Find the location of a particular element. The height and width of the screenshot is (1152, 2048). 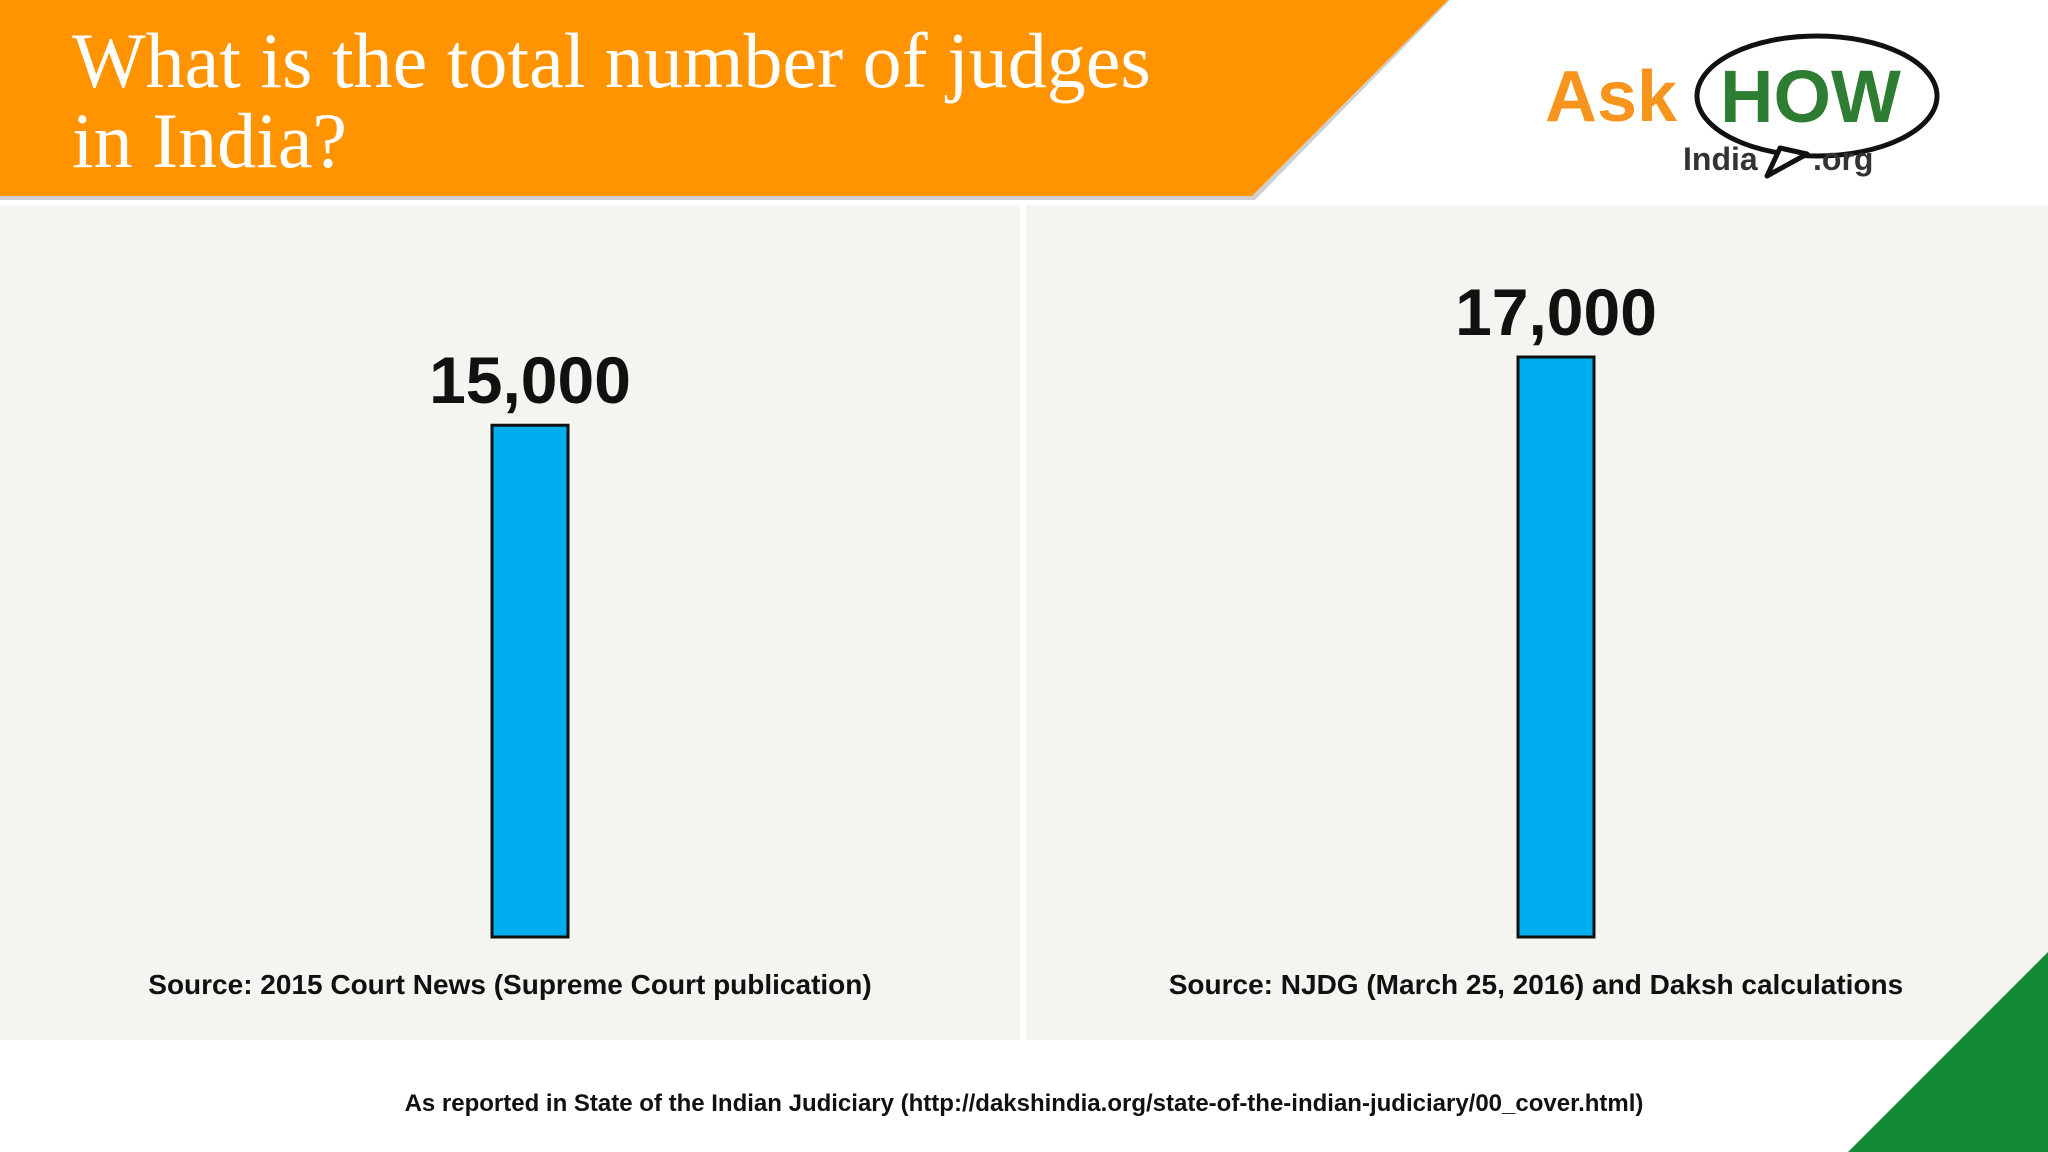

banner-shape is located at coordinates (724, 98).